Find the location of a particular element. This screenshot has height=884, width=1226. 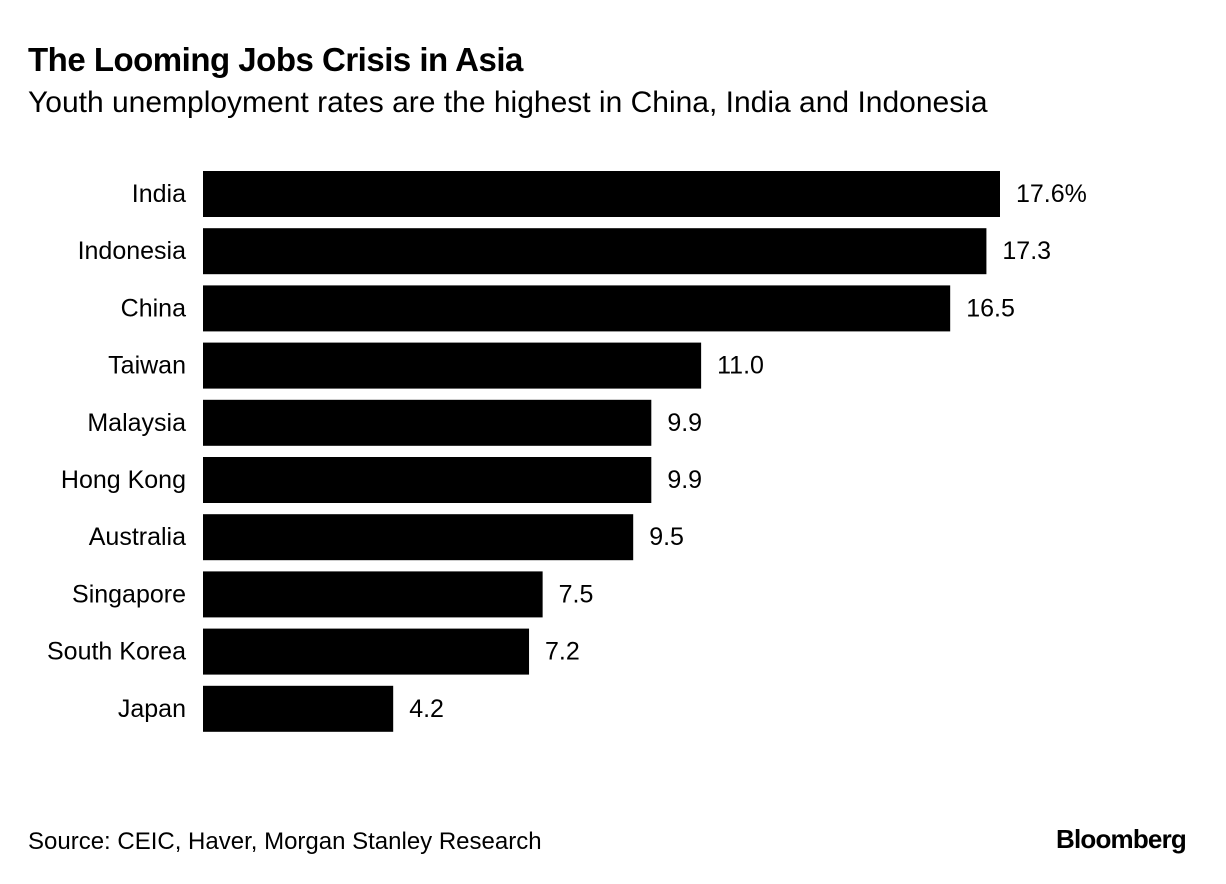

category-label: Indonesia is located at coordinates (132, 251).